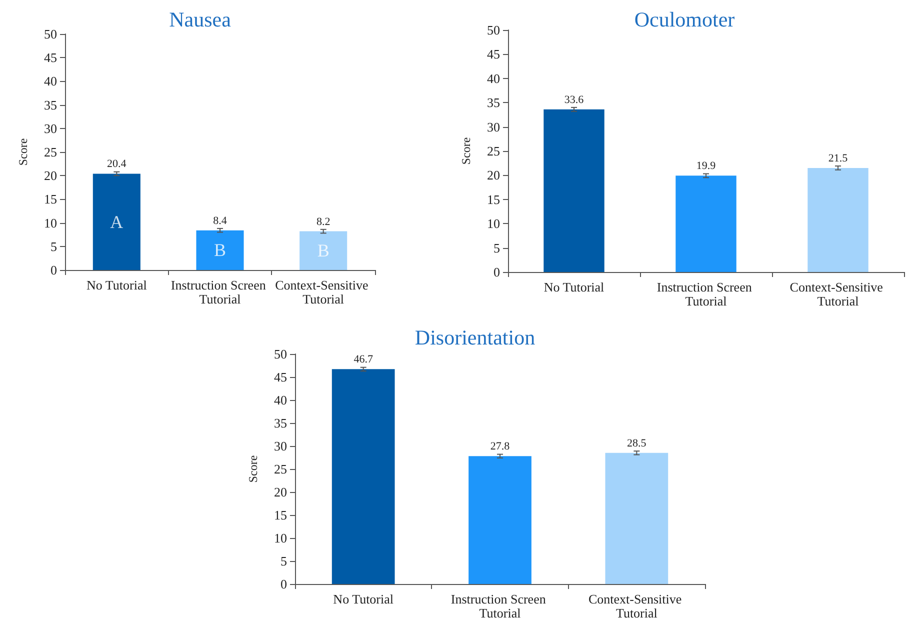 This screenshot has height=624, width=919. I want to click on data-label: 20.4, so click(117, 164).